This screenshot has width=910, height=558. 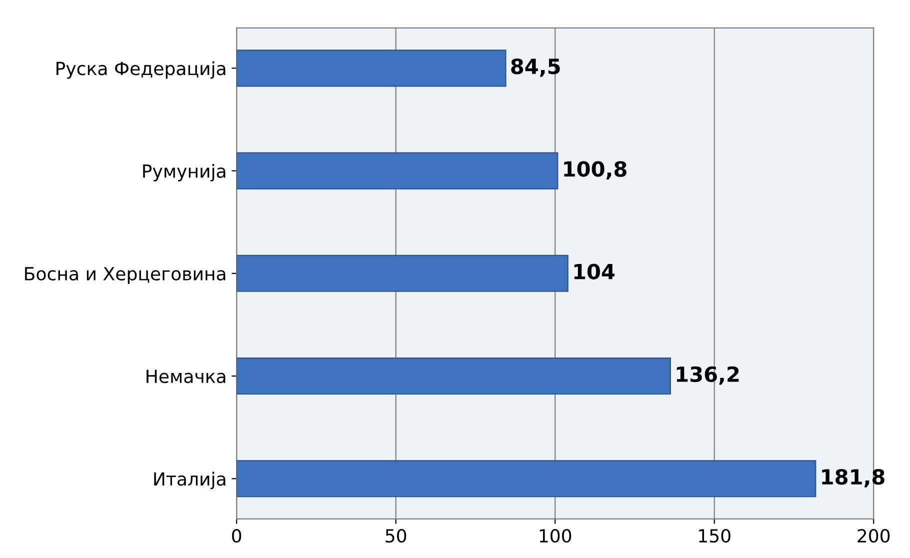 I want to click on y-tick-label: Босна и Херцеговина, so click(x=125, y=275).